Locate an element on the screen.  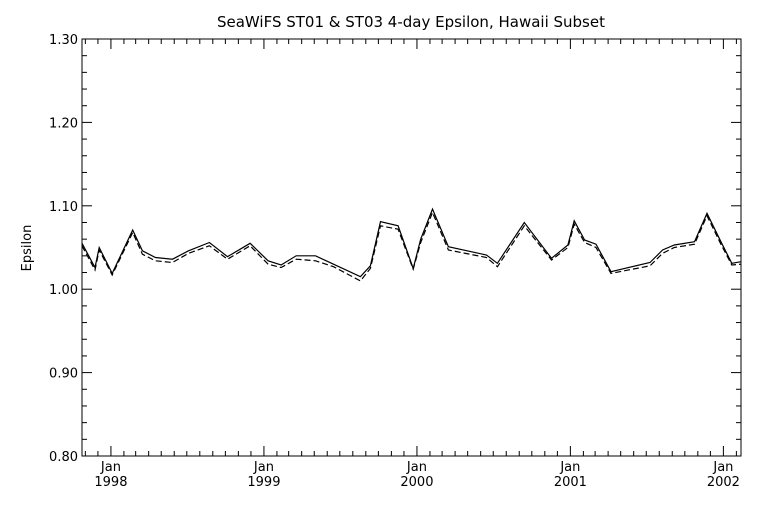
y-tick-label: 1.10 is located at coordinates (63, 207).